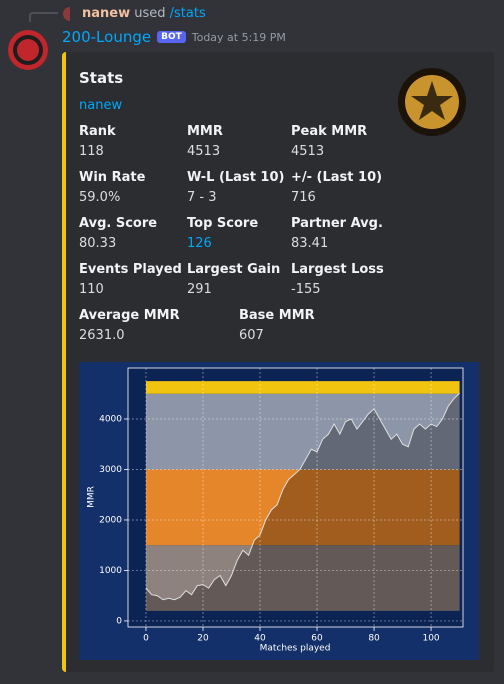 The image size is (504, 684). Describe the element at coordinates (112, 177) in the screenshot. I see `field-name: Win Rate` at that location.